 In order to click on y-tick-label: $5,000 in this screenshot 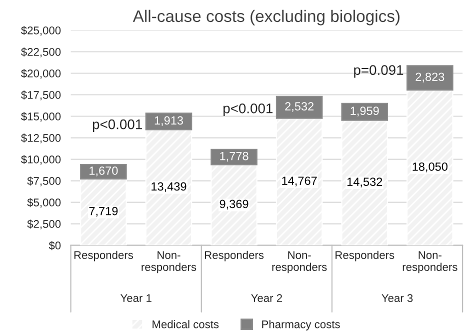, I will do `click(44, 203)`.